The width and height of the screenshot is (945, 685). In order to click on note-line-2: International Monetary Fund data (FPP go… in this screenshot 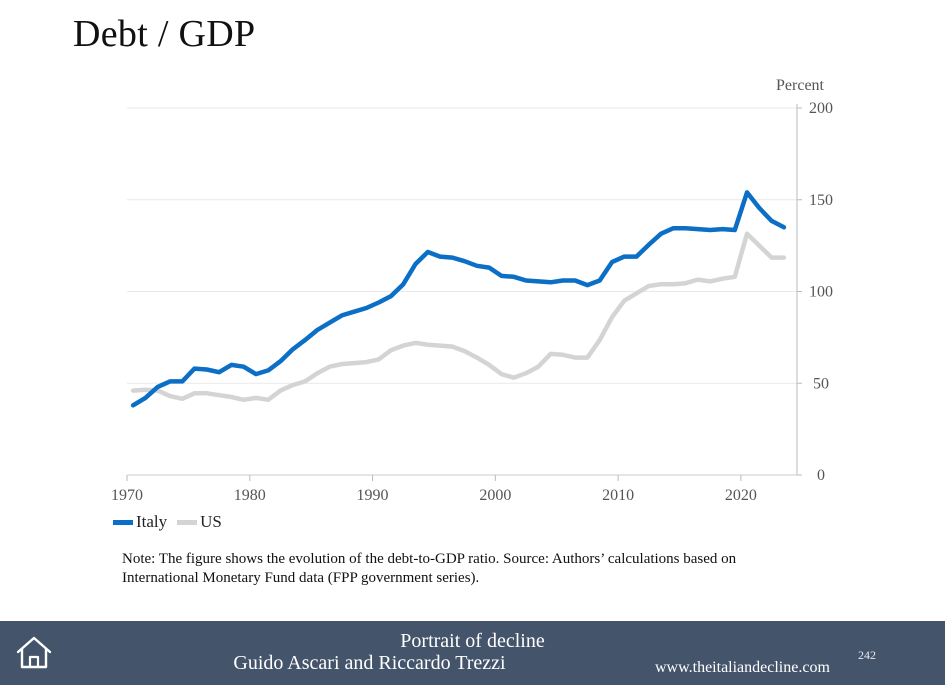, I will do `click(301, 578)`.